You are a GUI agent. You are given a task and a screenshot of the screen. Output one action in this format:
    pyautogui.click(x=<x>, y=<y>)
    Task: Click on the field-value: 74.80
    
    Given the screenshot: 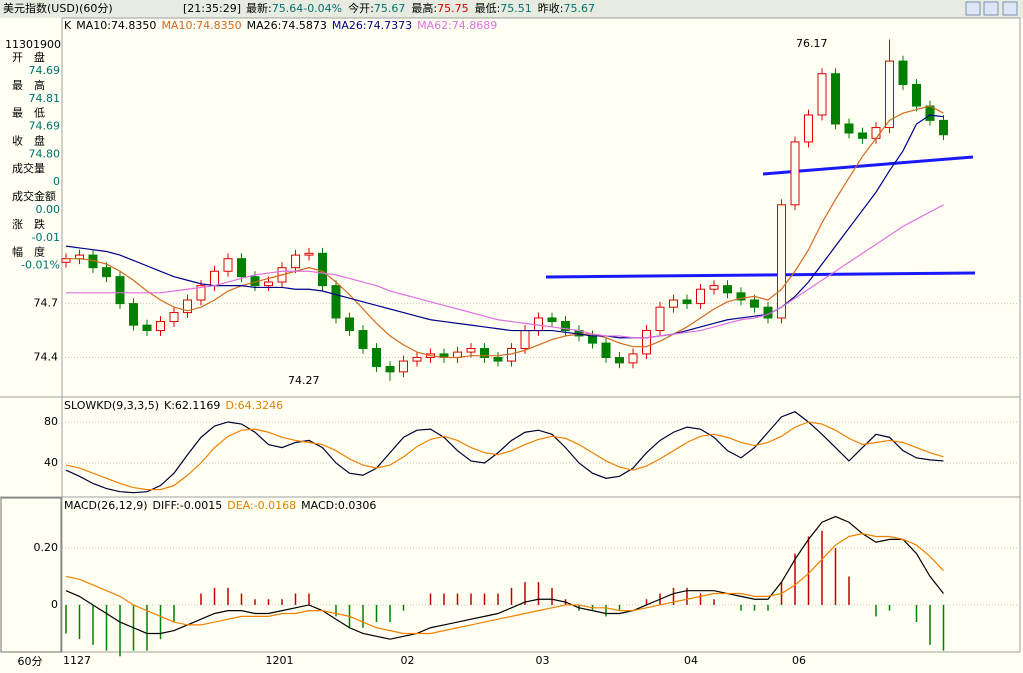 What is the action you would take?
    pyautogui.click(x=45, y=153)
    